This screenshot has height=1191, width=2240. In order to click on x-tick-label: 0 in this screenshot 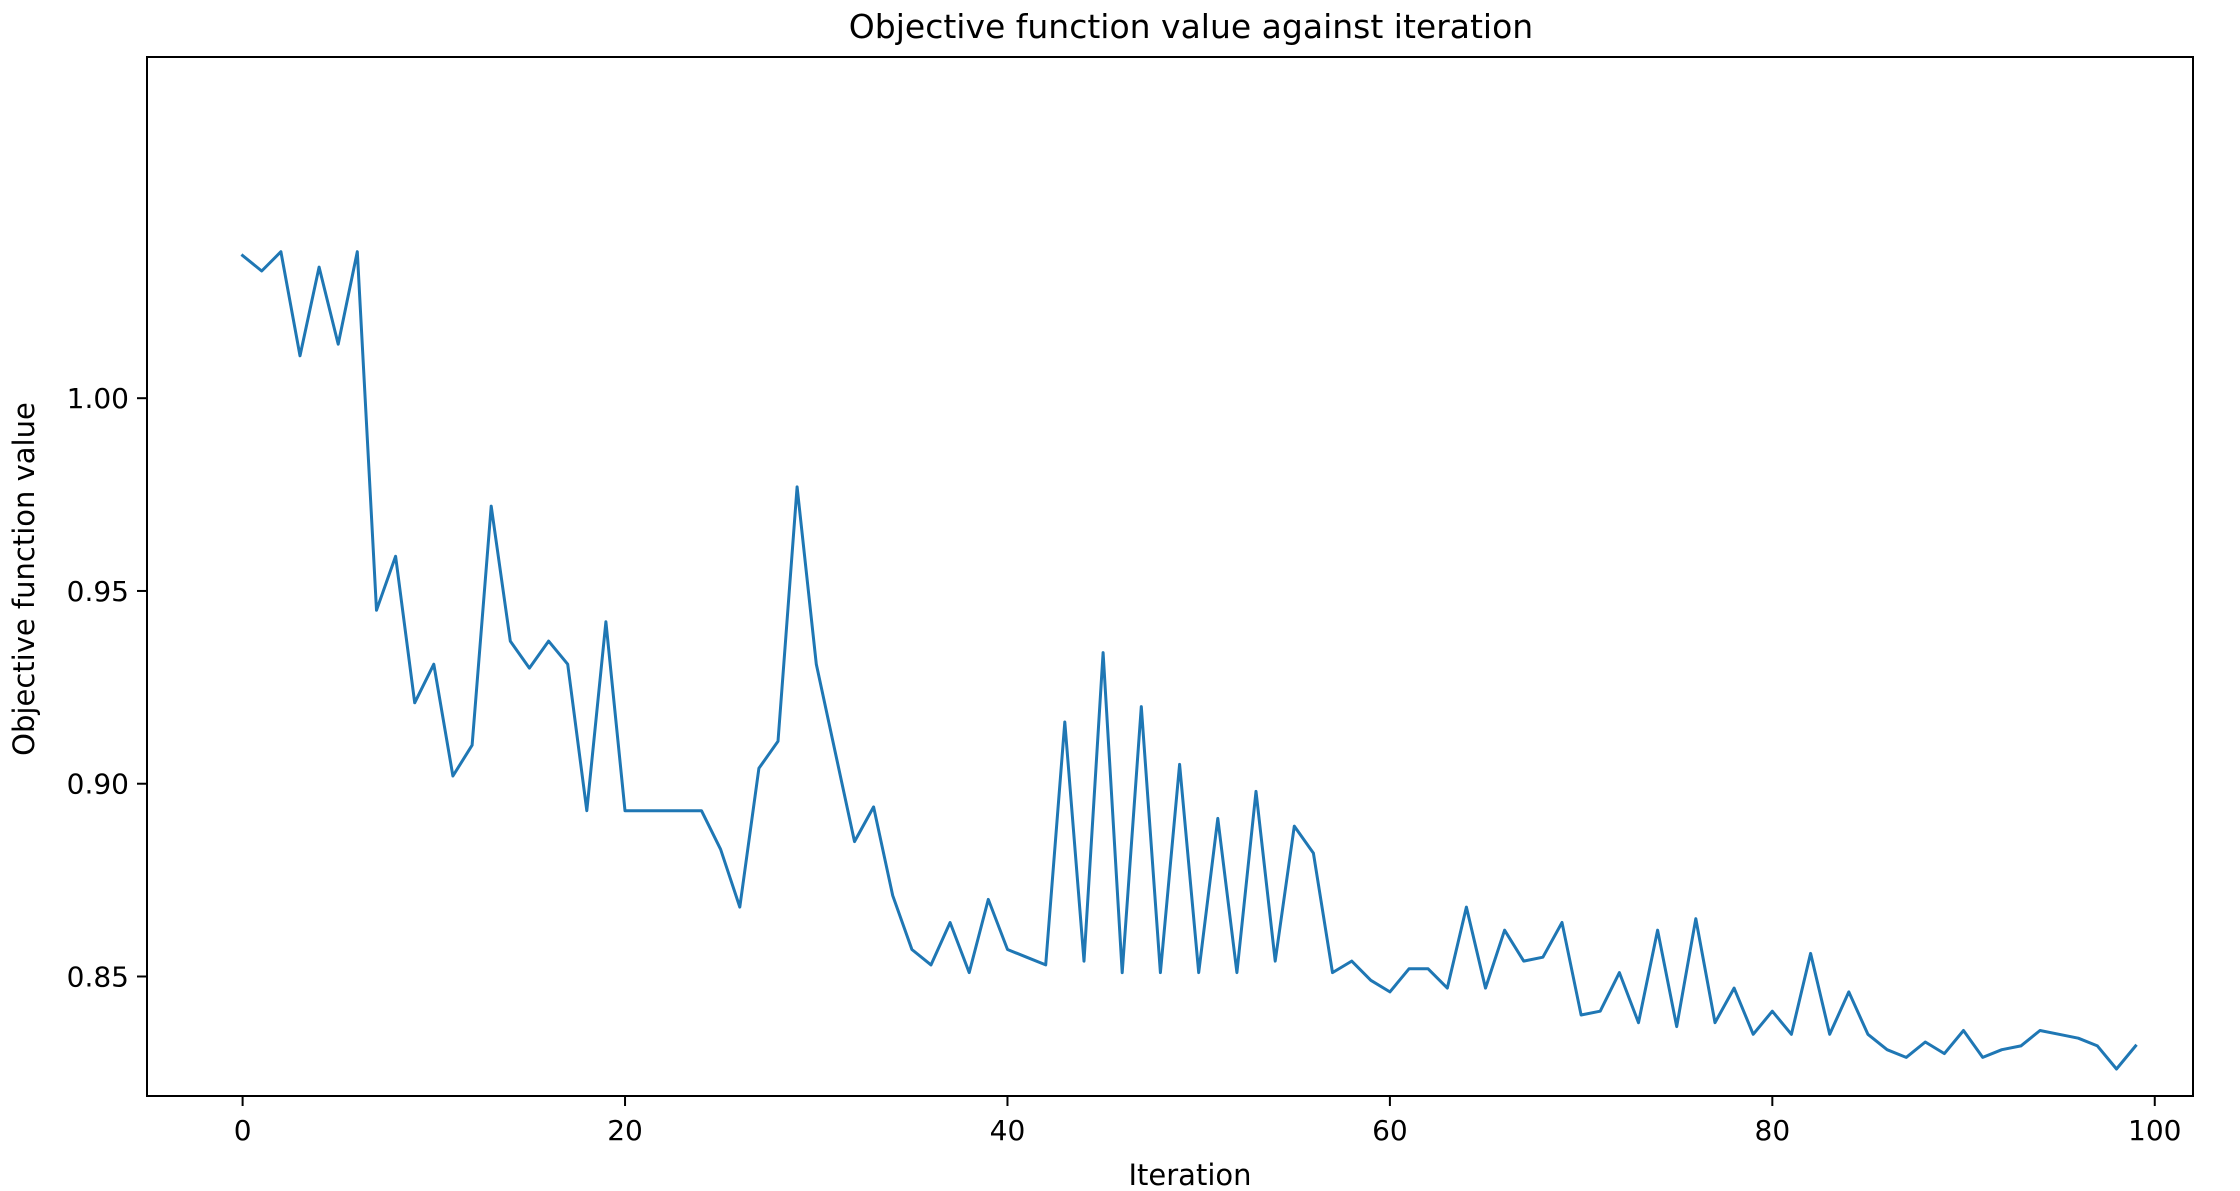, I will do `click(243, 1130)`.